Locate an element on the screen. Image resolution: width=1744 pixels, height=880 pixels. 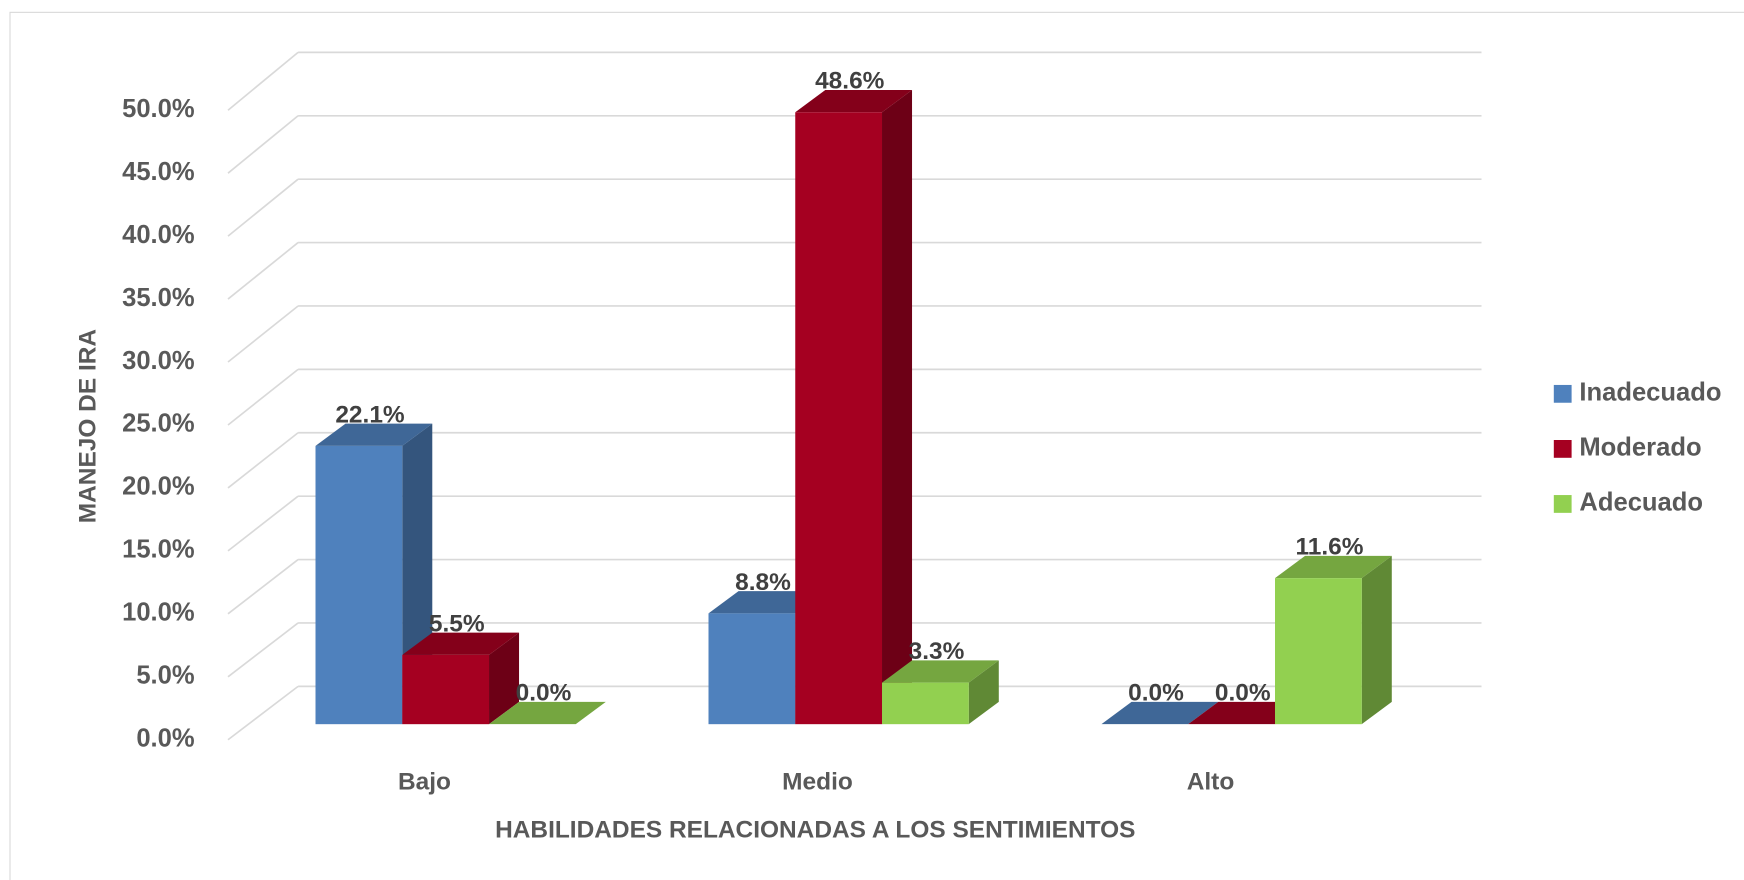
value-label: 3.3% is located at coordinates (937, 651).